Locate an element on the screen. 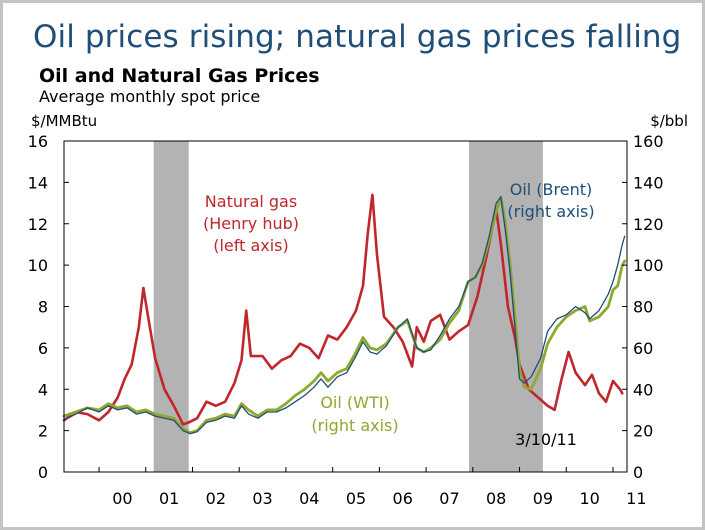 This screenshot has height=530, width=705. right-axis-tick-label: 80 is located at coordinates (643, 307).